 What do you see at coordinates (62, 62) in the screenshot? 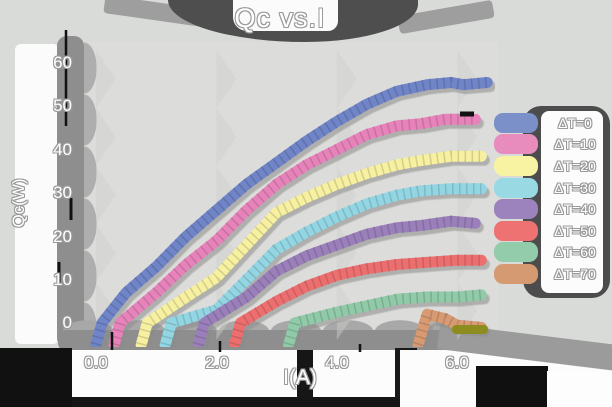
I see `y-tick-60: 60` at bounding box center [62, 62].